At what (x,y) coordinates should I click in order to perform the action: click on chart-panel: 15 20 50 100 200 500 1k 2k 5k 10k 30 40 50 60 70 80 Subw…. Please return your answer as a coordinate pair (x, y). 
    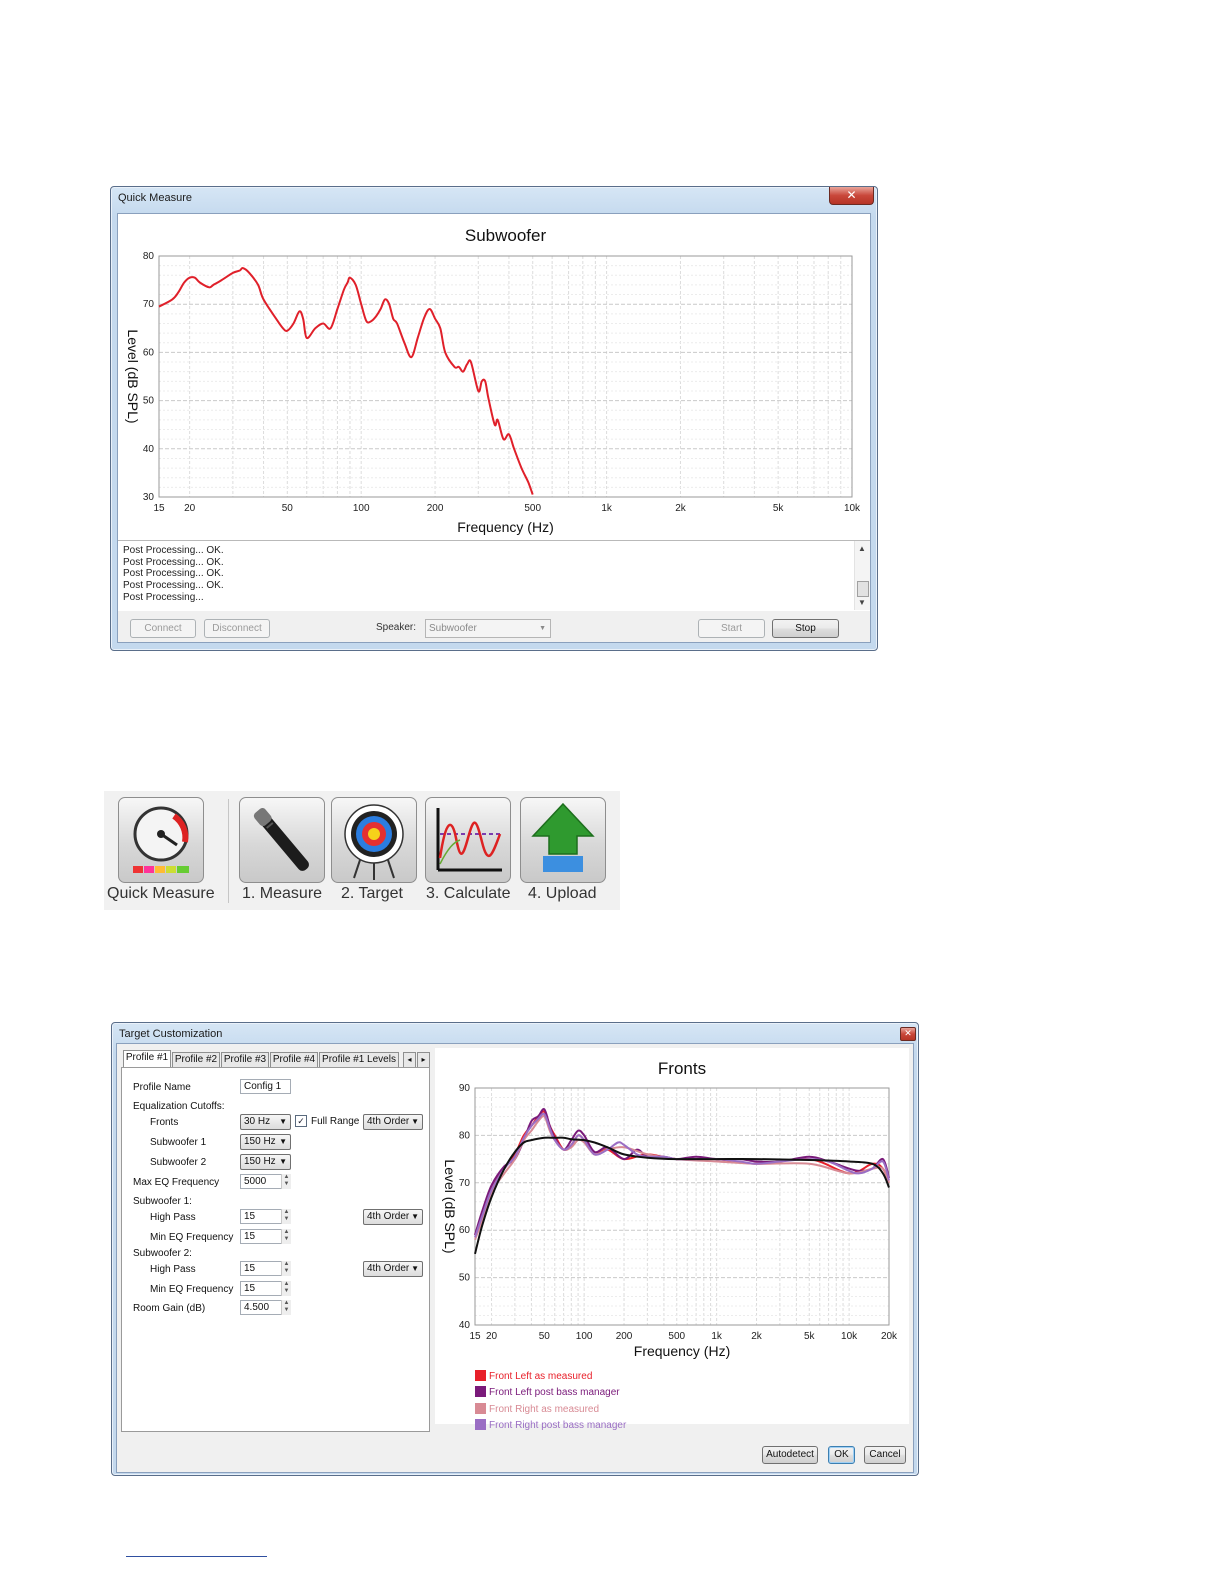
    Looking at the image, I should click on (494, 377).